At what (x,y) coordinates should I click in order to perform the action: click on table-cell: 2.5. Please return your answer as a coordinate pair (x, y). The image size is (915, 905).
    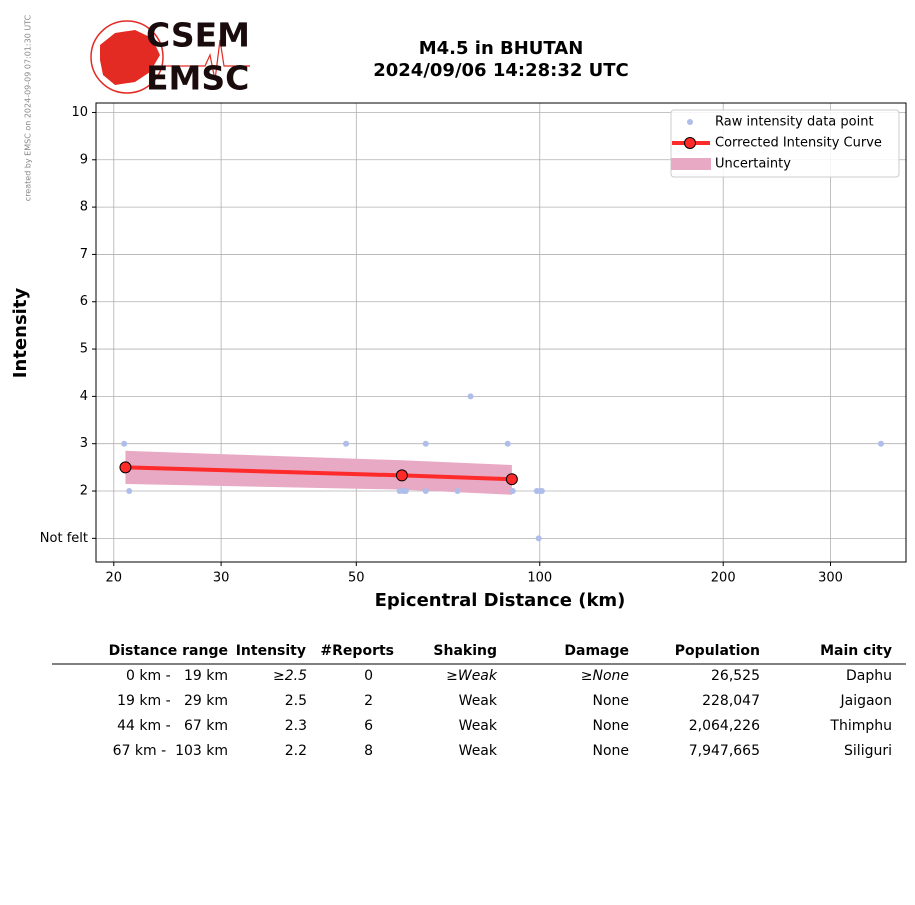
    Looking at the image, I should click on (295, 701).